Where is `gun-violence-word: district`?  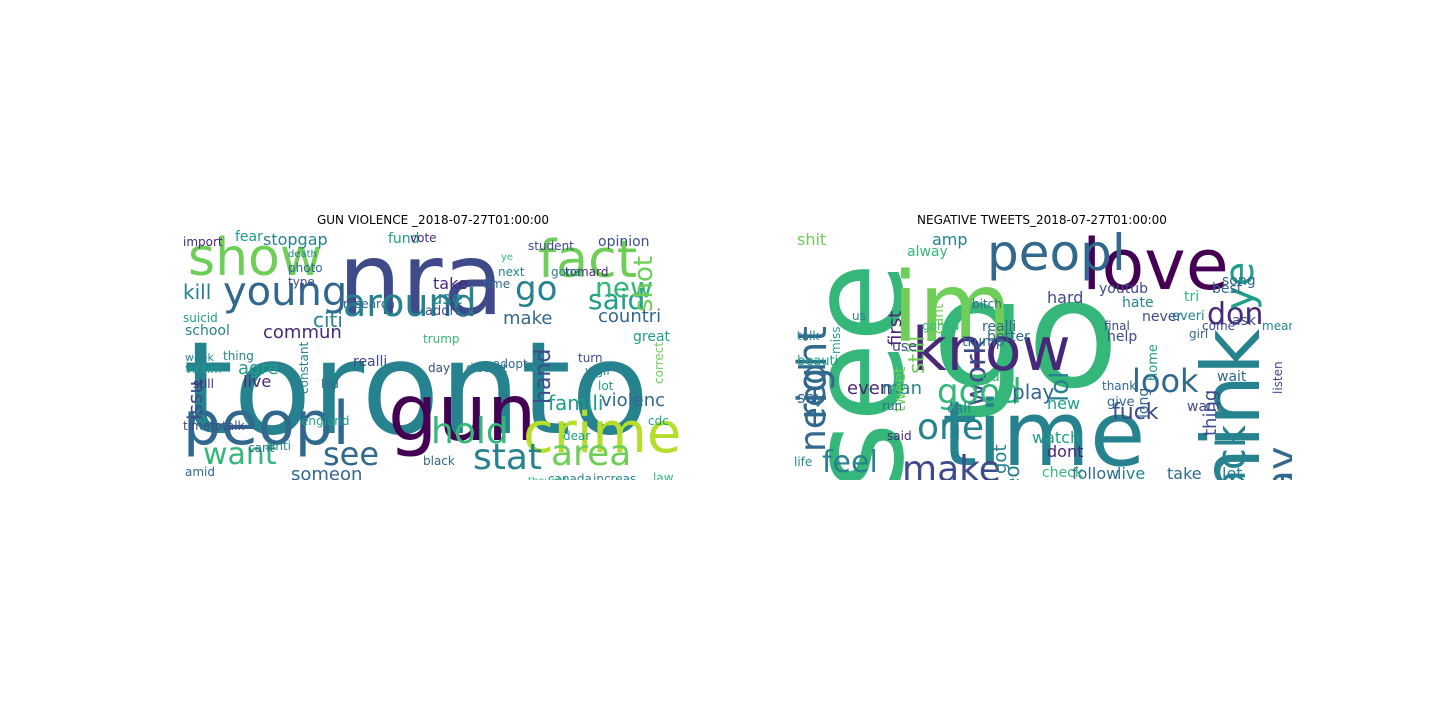
gun-violence-word: district is located at coordinates (487, 368).